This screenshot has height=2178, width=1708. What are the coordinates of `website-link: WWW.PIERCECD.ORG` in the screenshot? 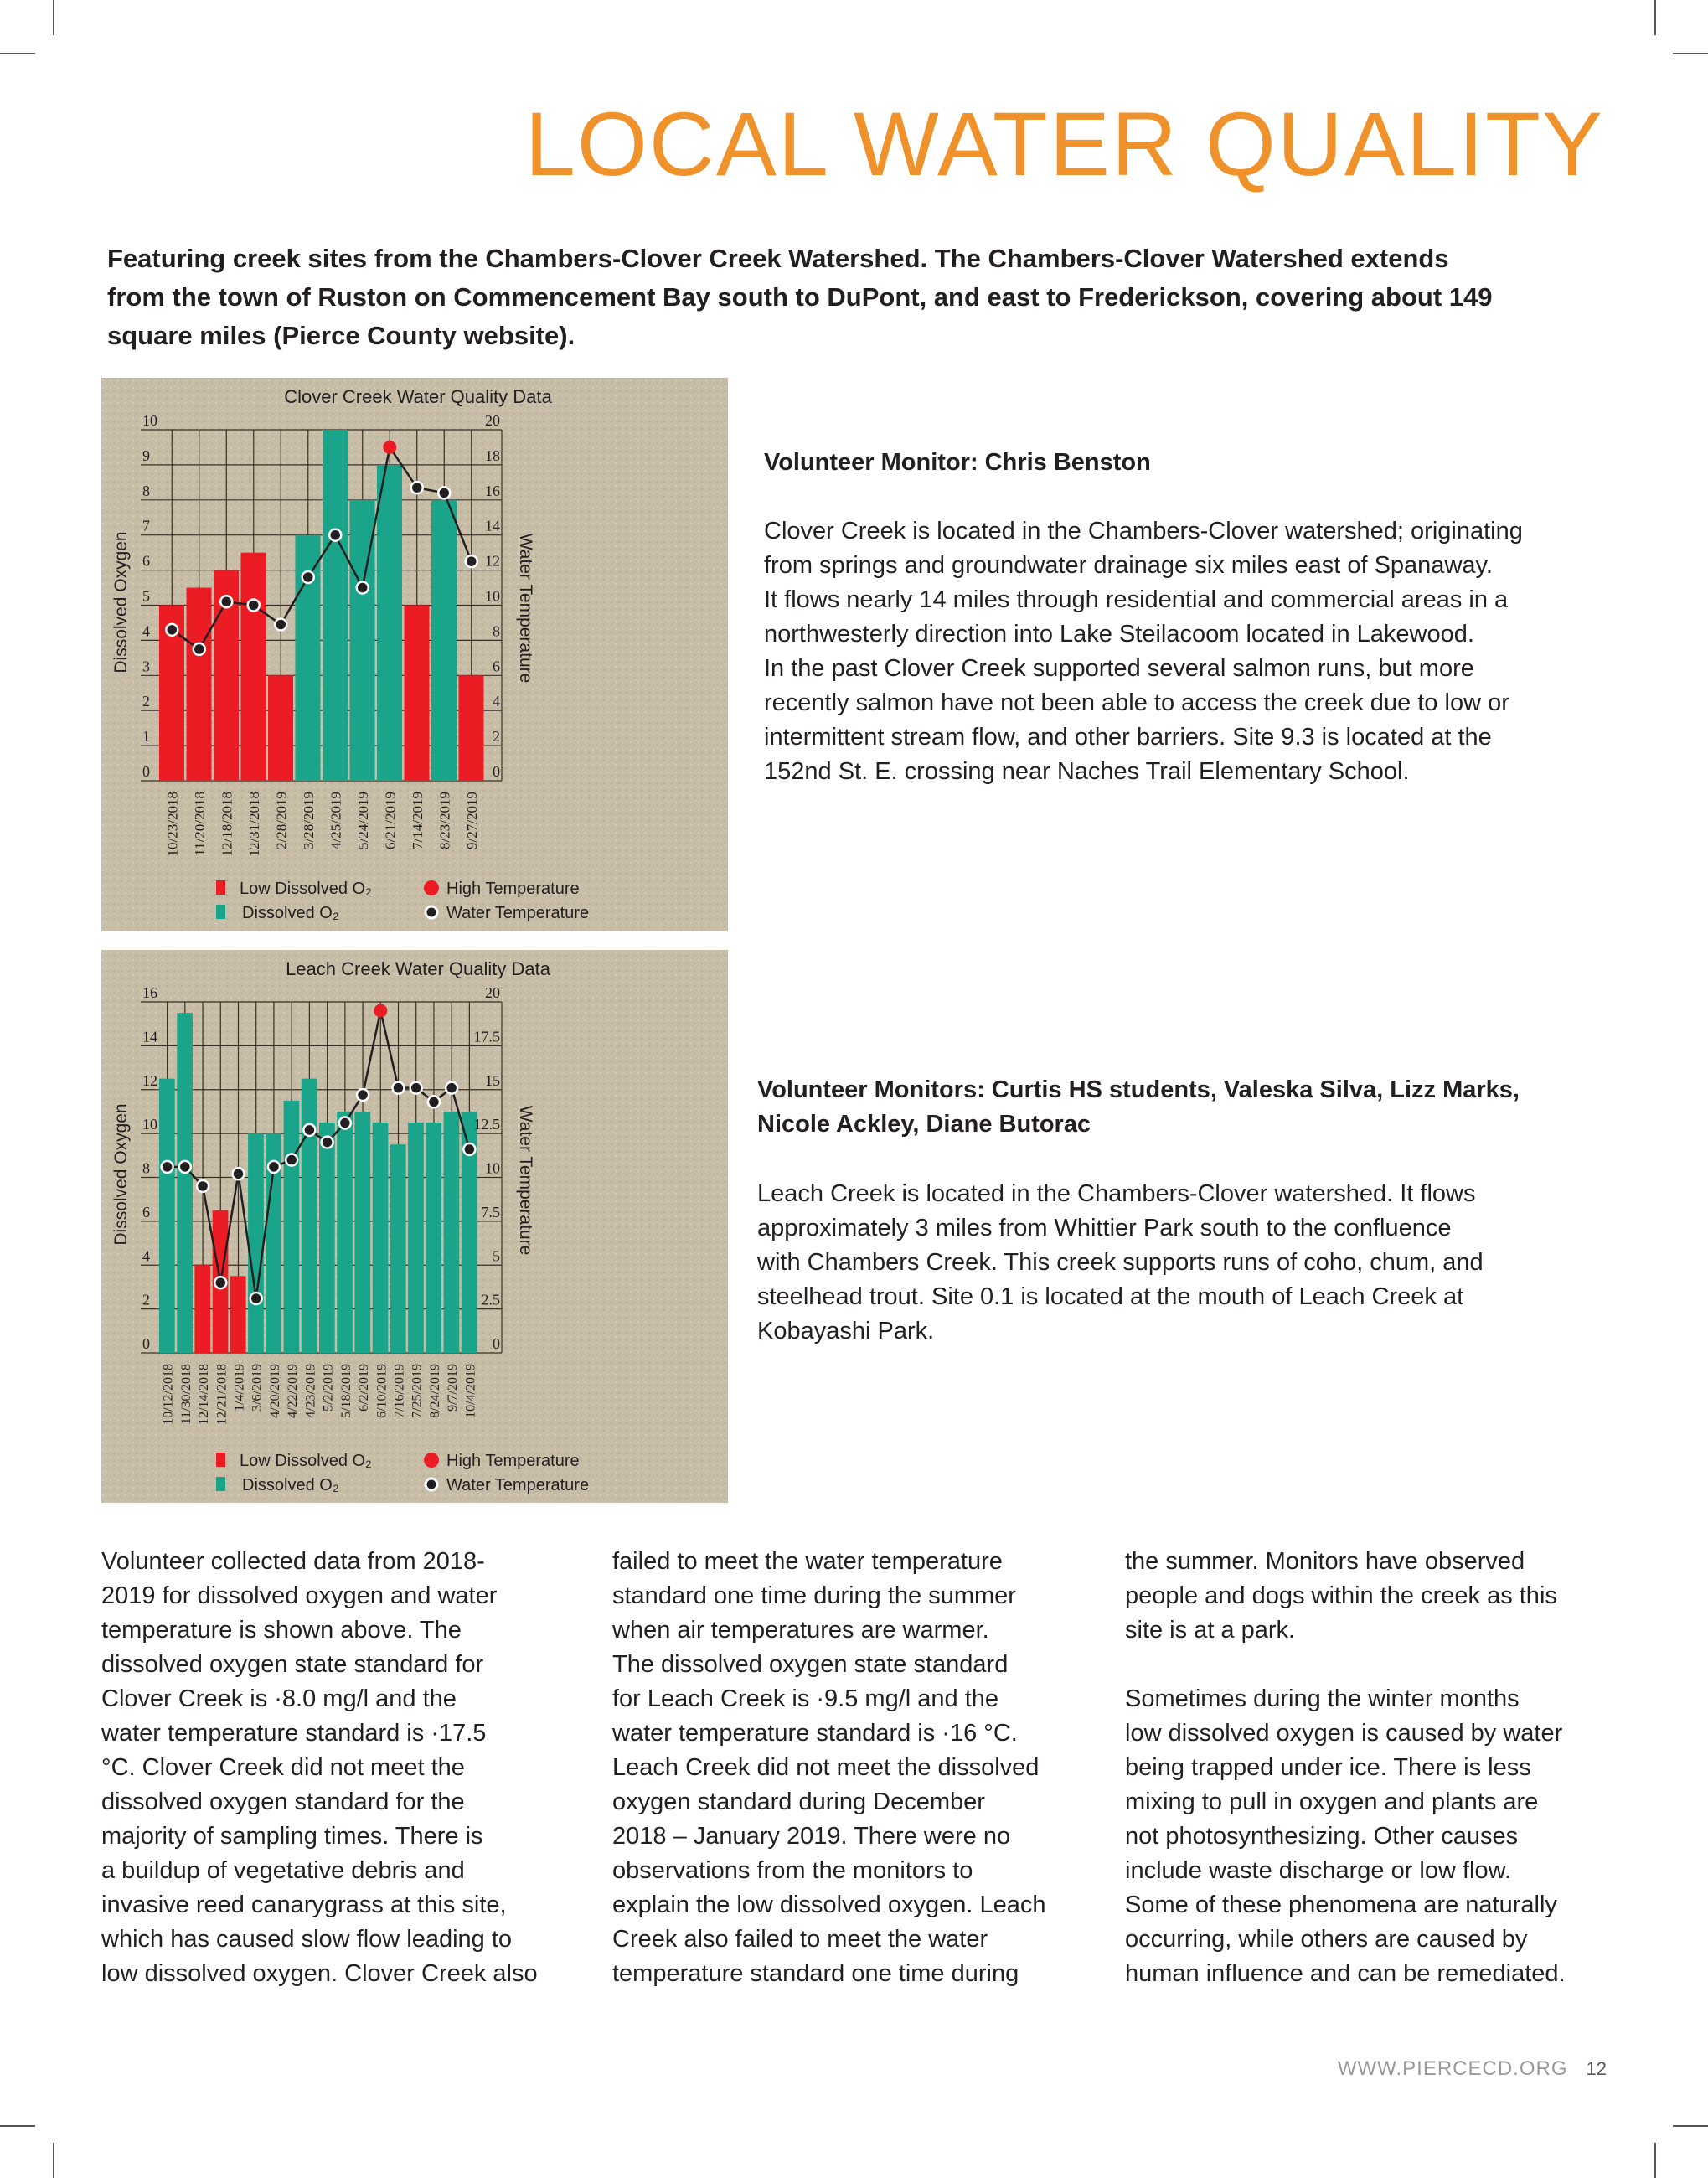 It's located at (1452, 2068).